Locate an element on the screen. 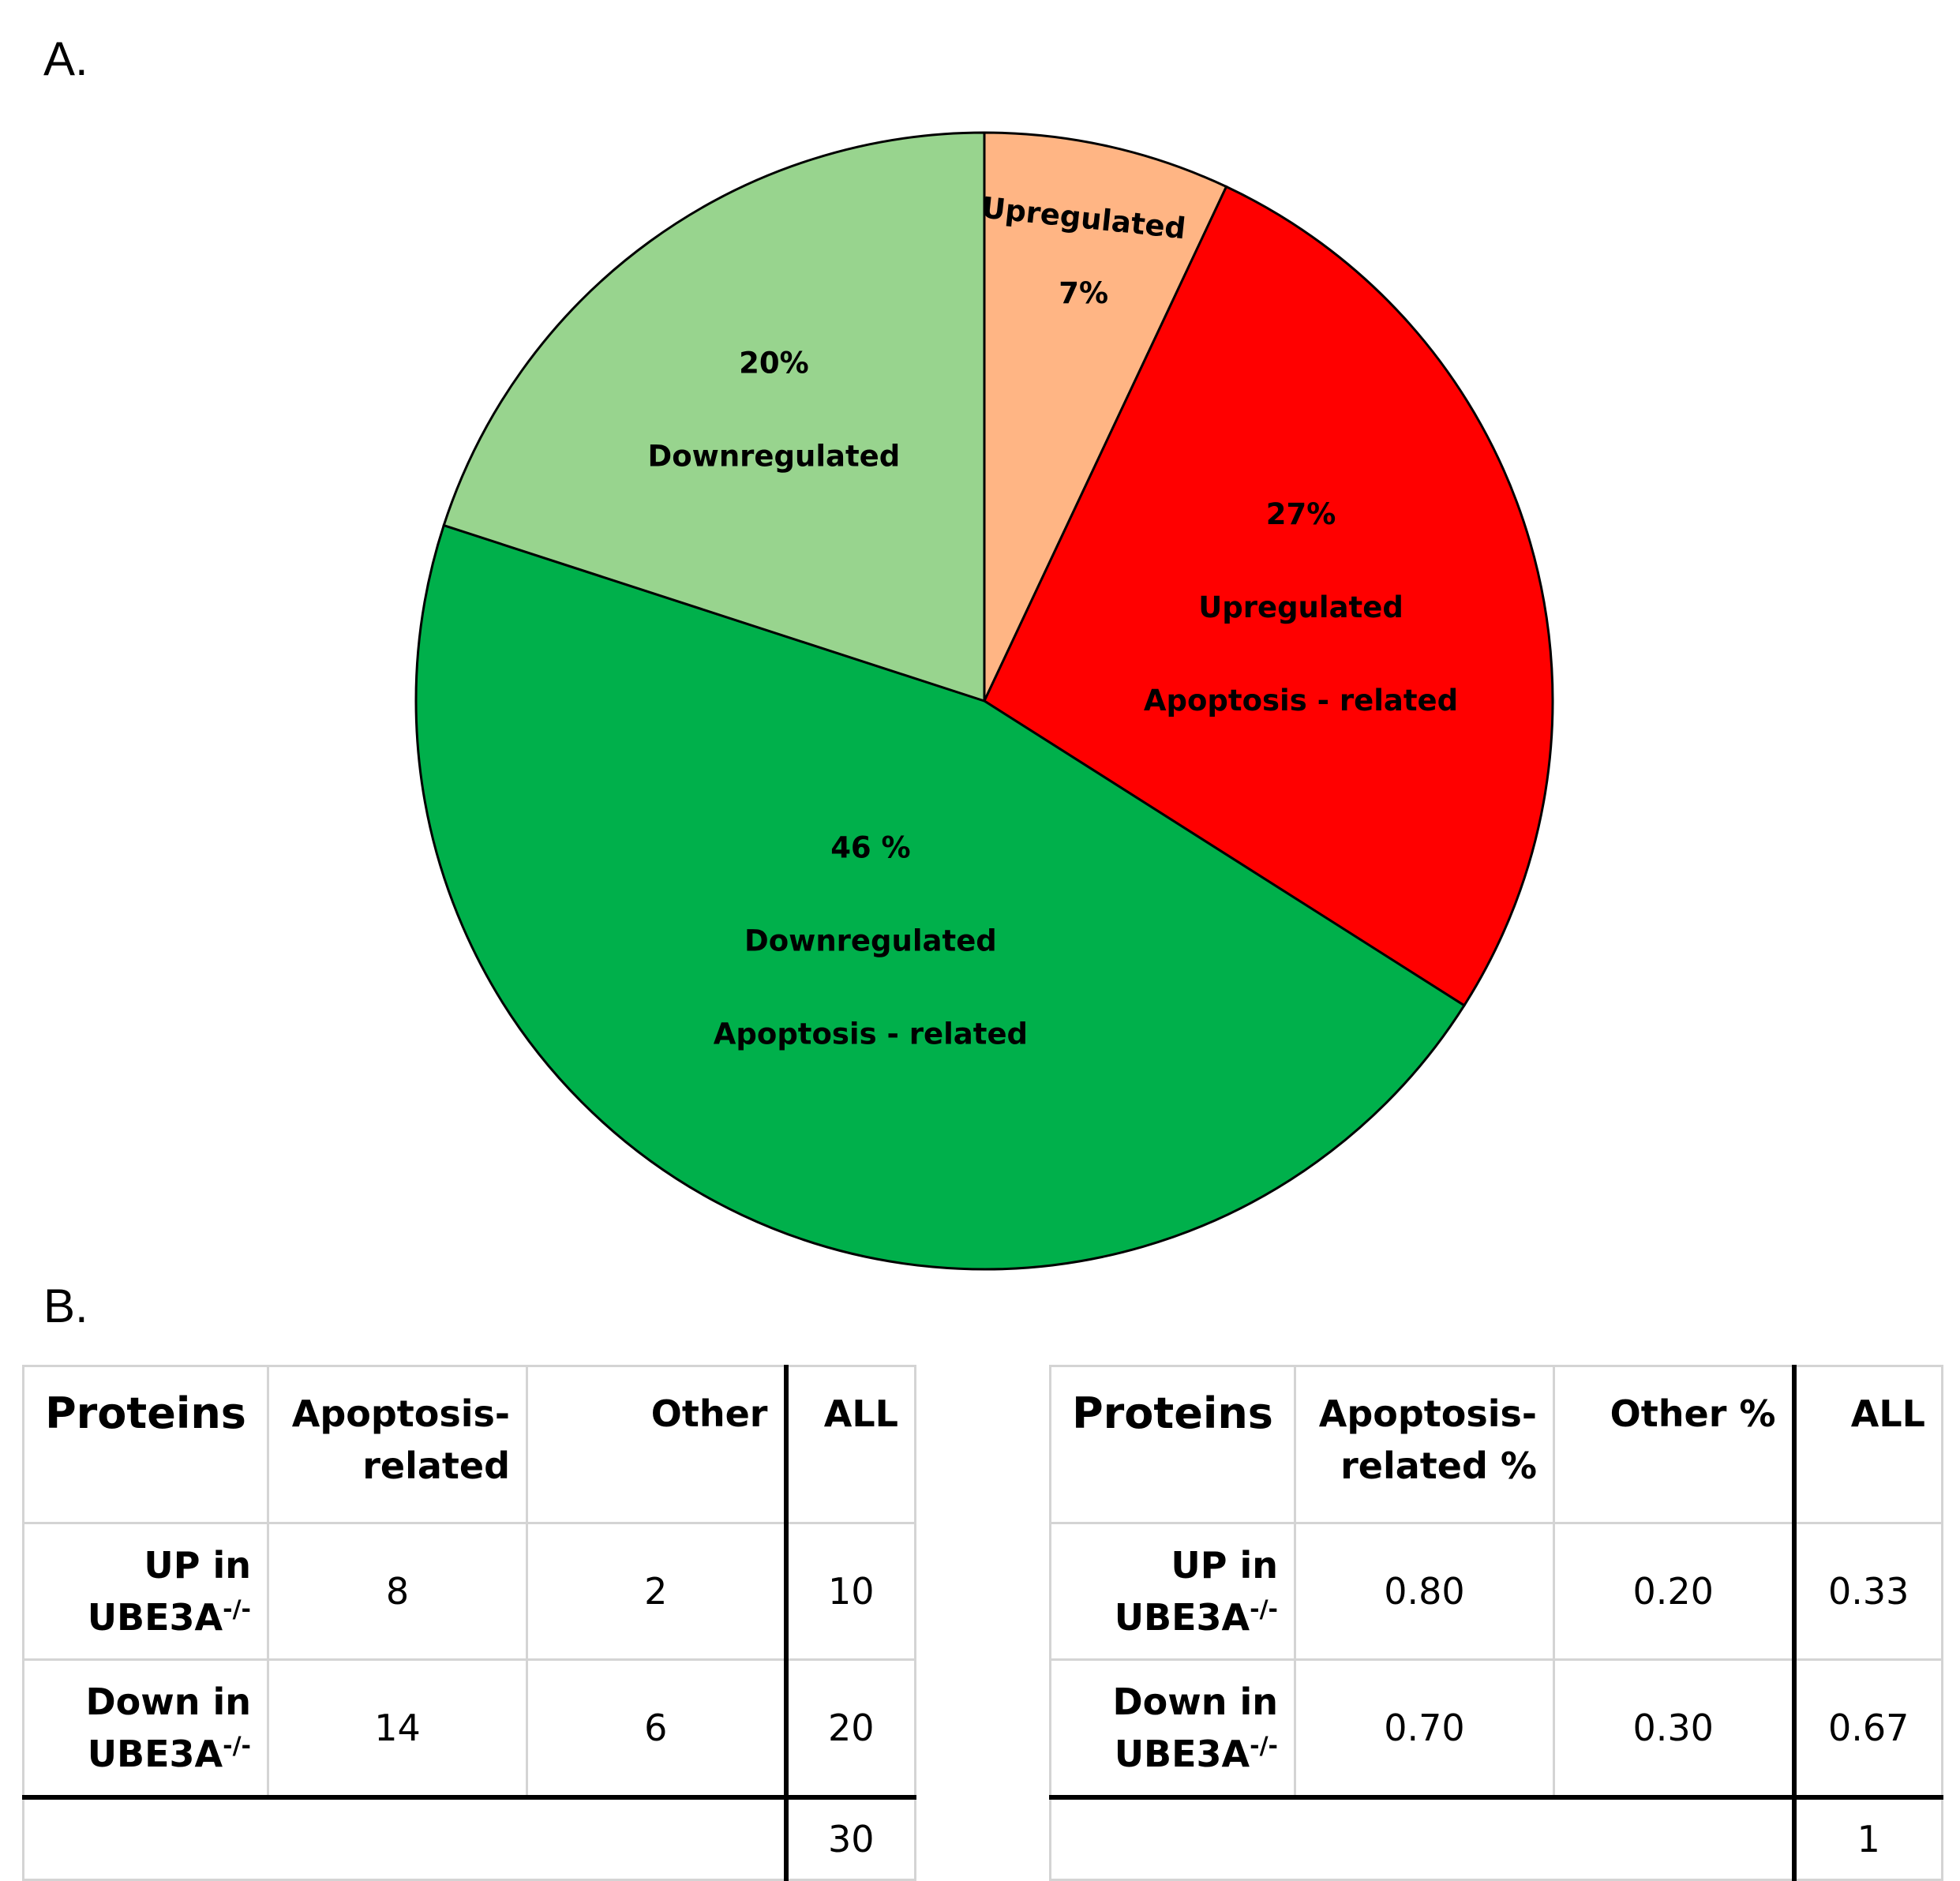 The image size is (1960, 1881). table-cell: 6 is located at coordinates (656, 1728).